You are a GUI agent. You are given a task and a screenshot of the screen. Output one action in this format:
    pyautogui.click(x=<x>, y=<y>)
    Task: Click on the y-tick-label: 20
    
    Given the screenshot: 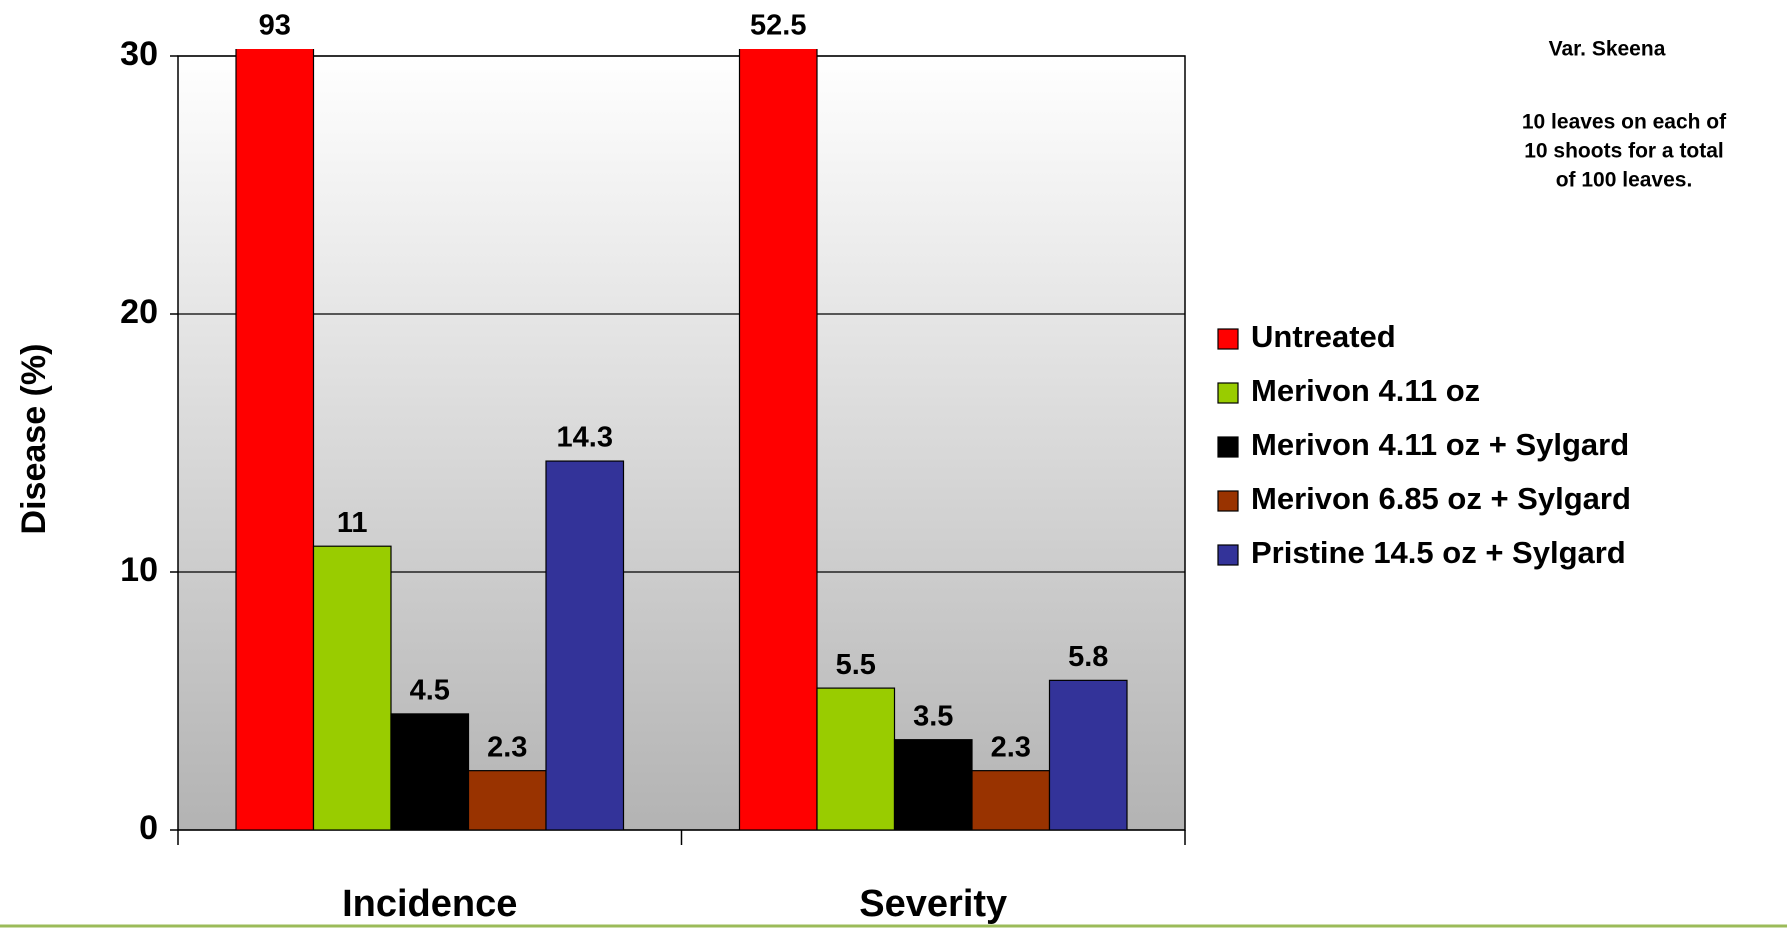 What is the action you would take?
    pyautogui.click(x=139, y=312)
    